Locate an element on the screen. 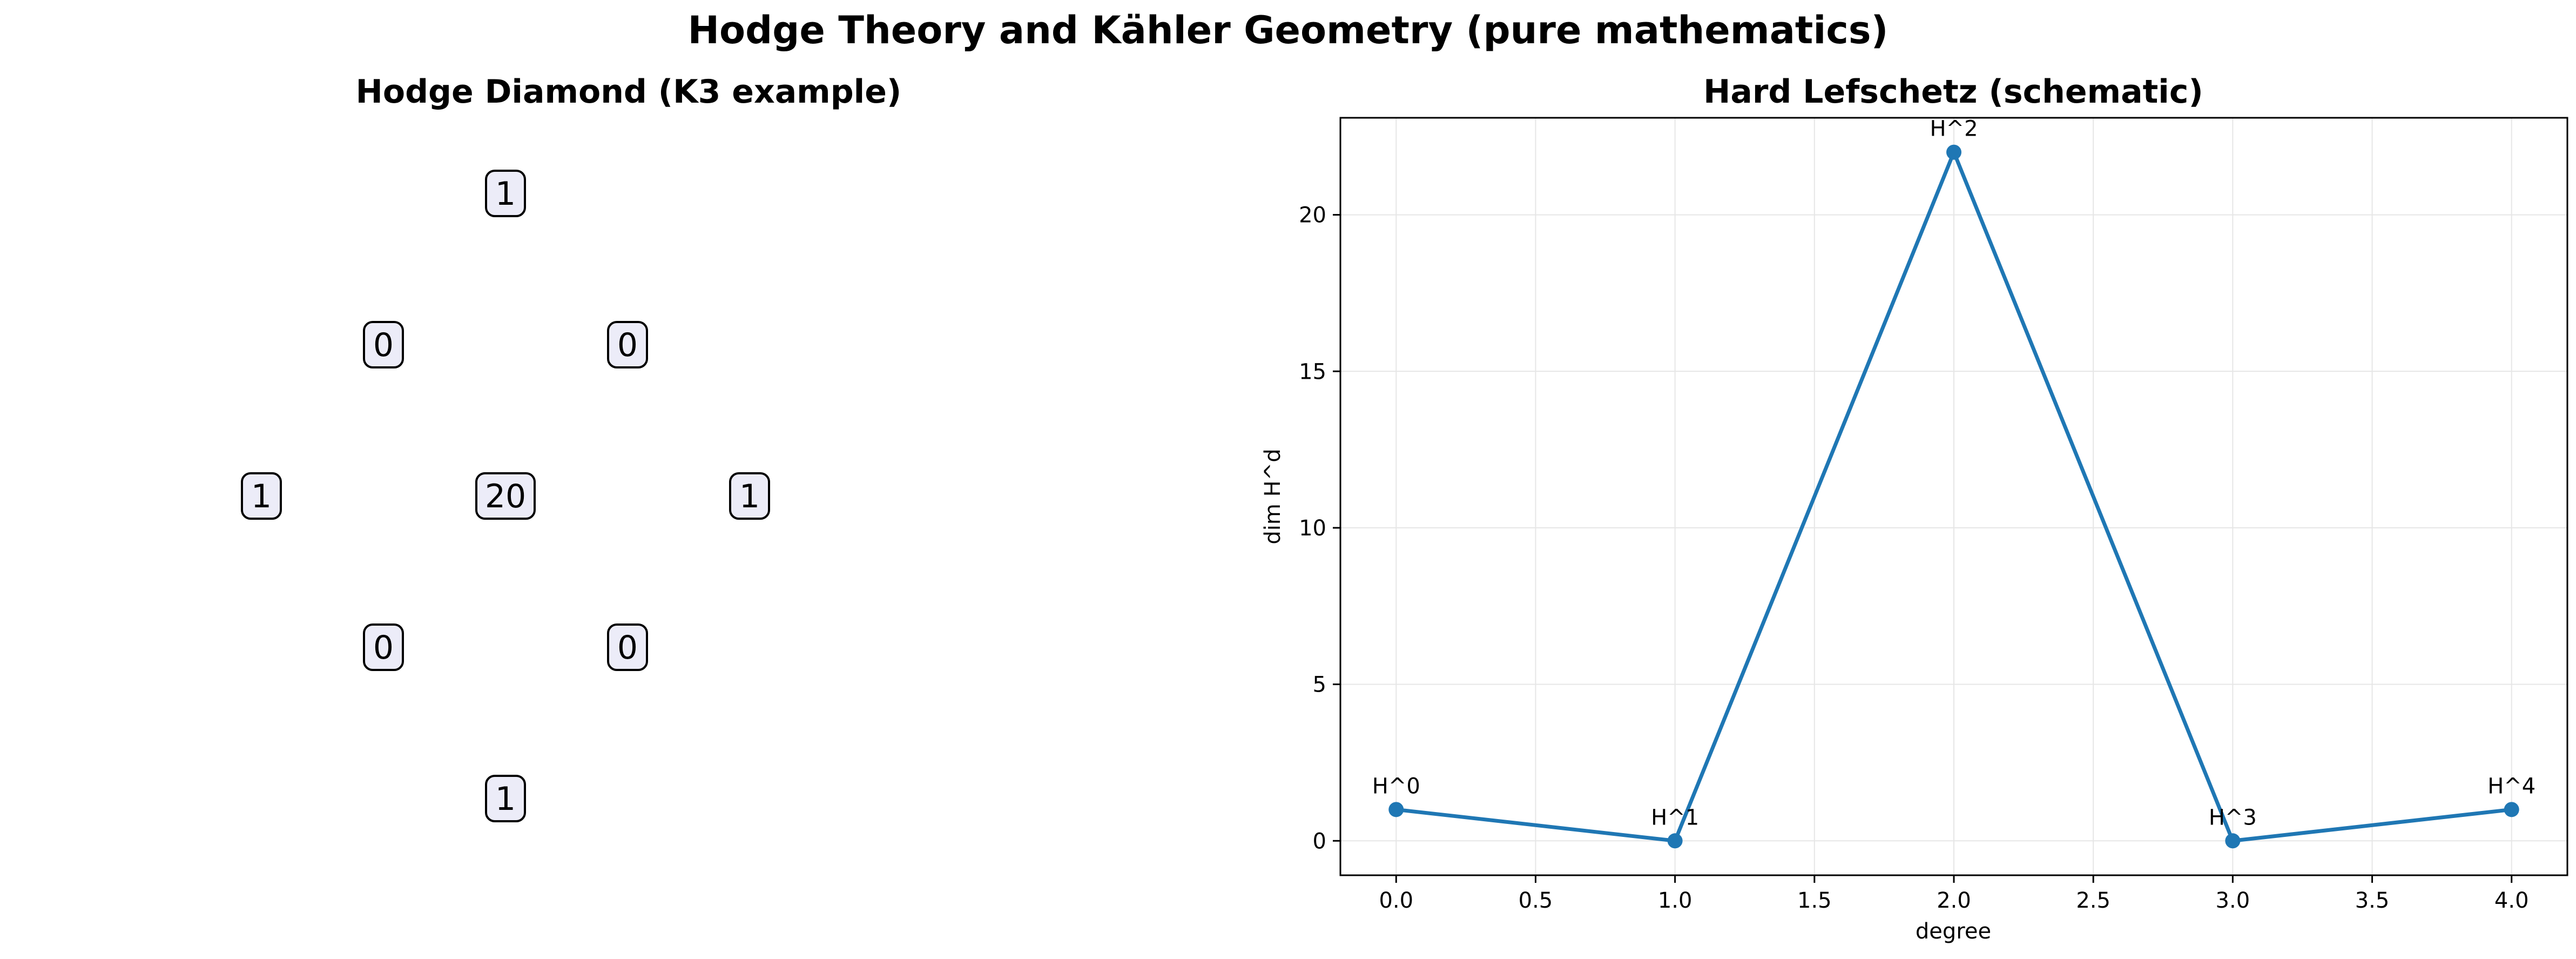  y-tick-label: 5 is located at coordinates (1319, 685).